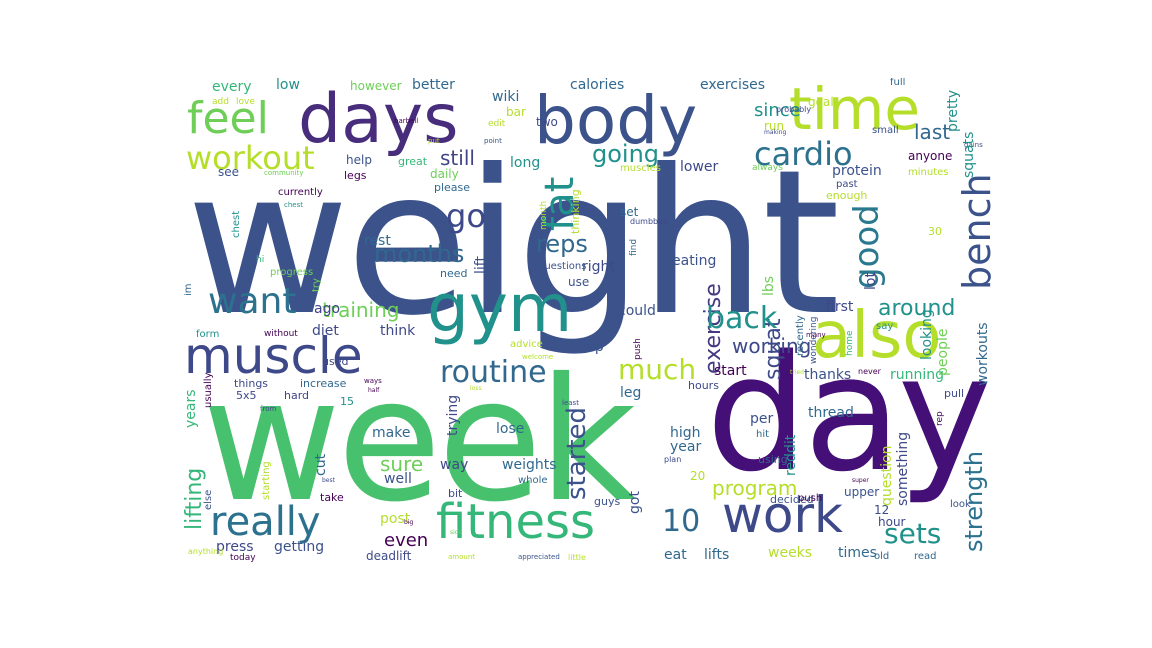 The height and width of the screenshot is (648, 1152). Describe the element at coordinates (376, 86) in the screenshot. I see `word-however: however` at that location.